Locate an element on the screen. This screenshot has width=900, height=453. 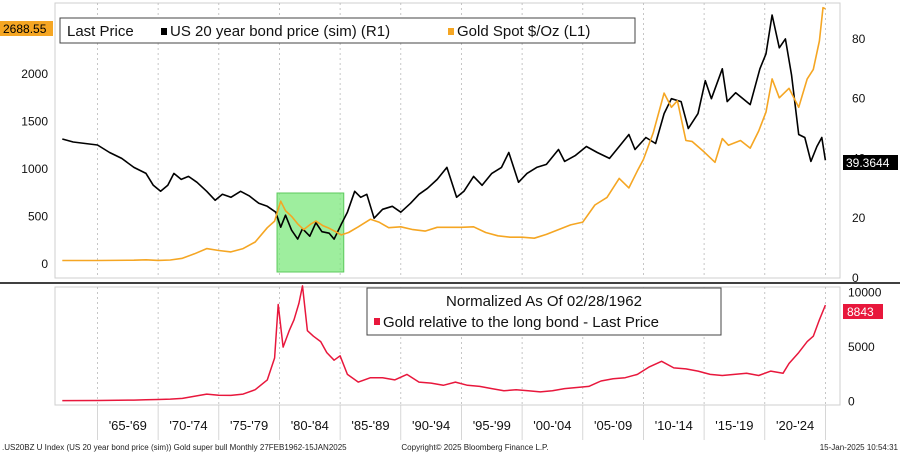
right-tick-label: 80 is located at coordinates (859, 39).